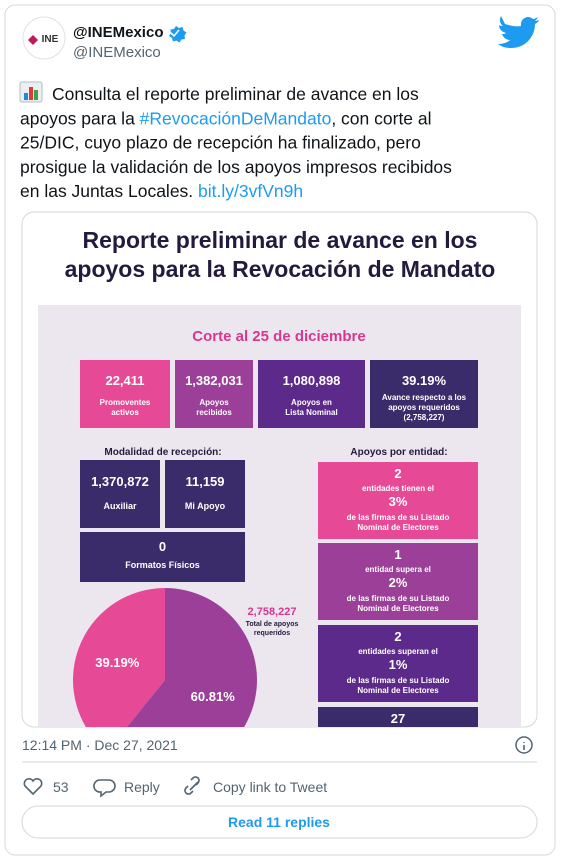  Describe the element at coordinates (280, 269) in the screenshot. I see `infographic-title: apoyos para la Revocación de Mandato` at that location.